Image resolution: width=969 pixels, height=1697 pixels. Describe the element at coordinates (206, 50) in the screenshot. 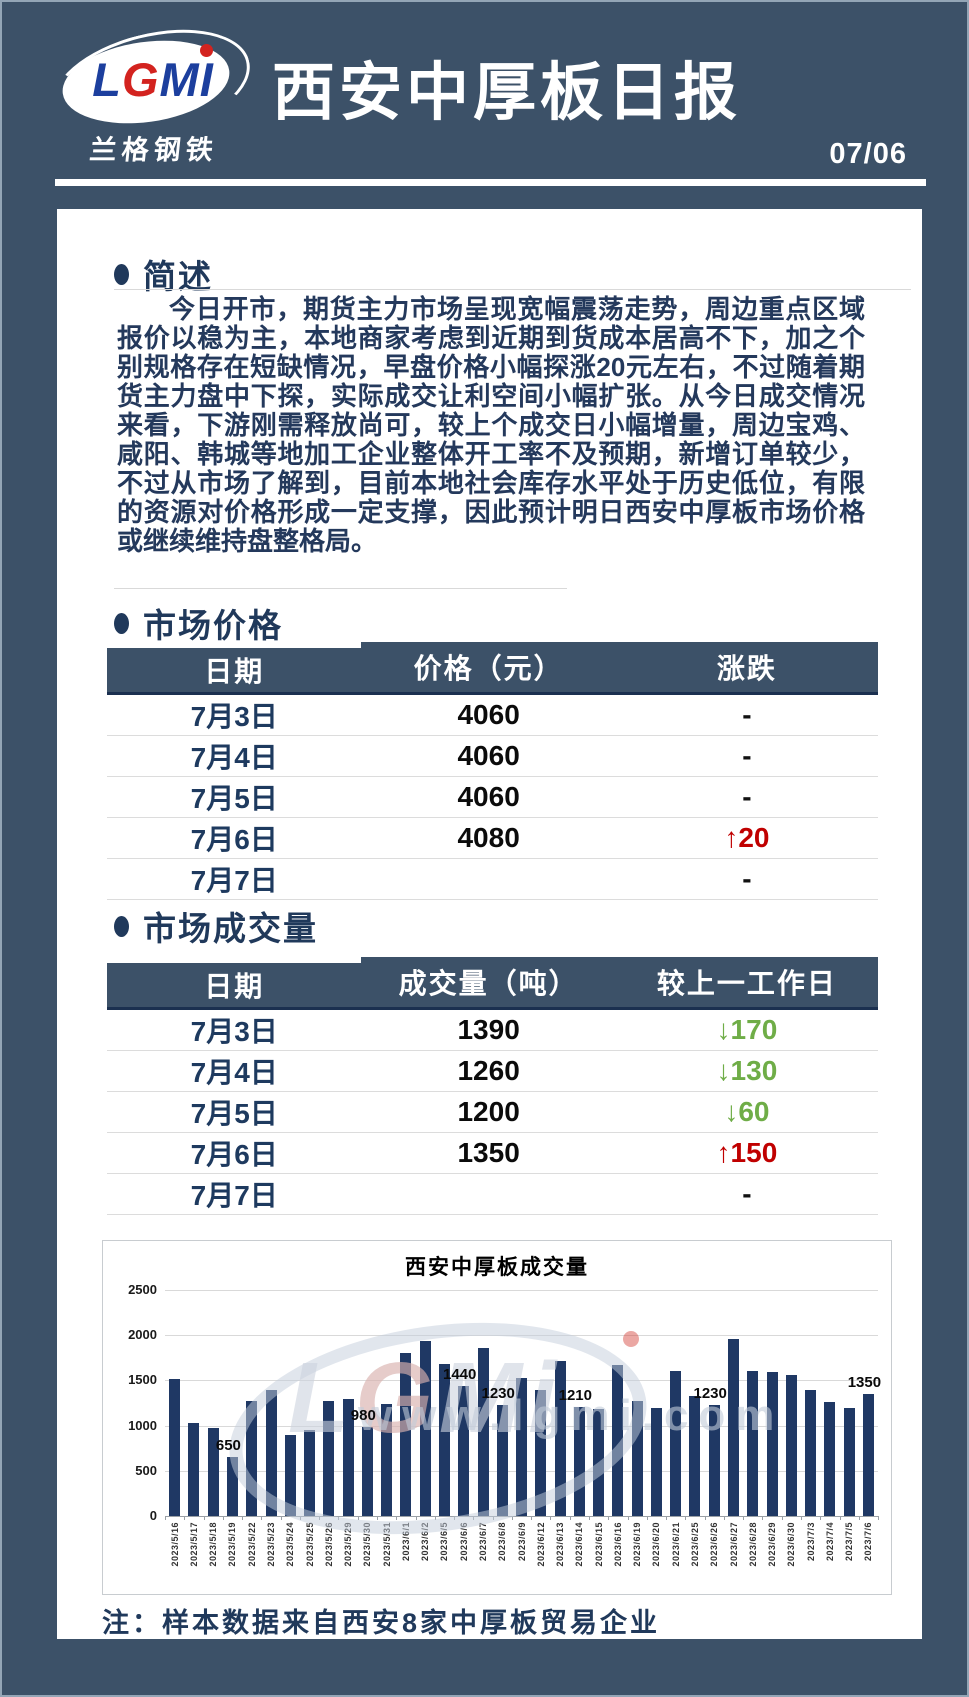

I see `logo-red-dot` at that location.